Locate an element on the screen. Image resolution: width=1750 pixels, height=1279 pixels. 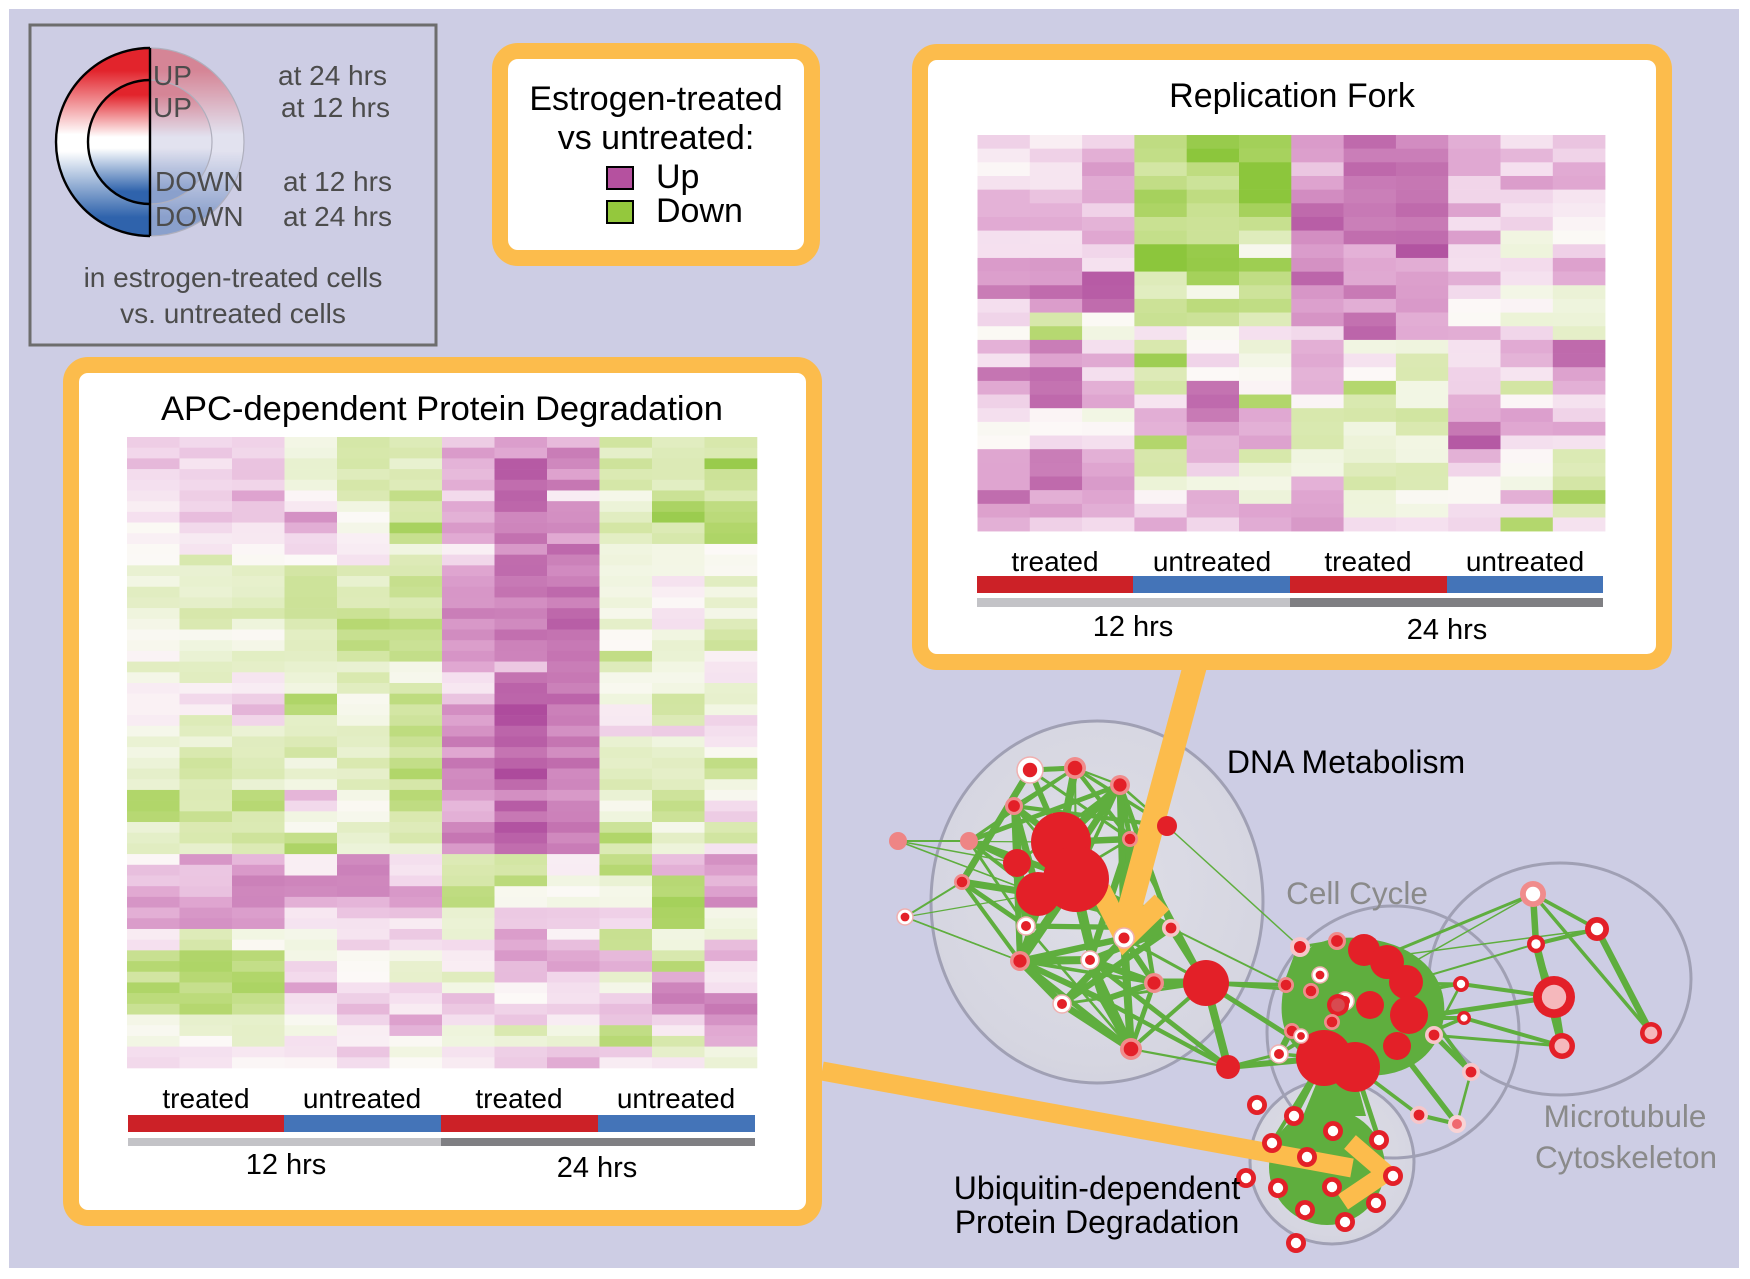
svg-text: Down is located at coordinates (699, 211).